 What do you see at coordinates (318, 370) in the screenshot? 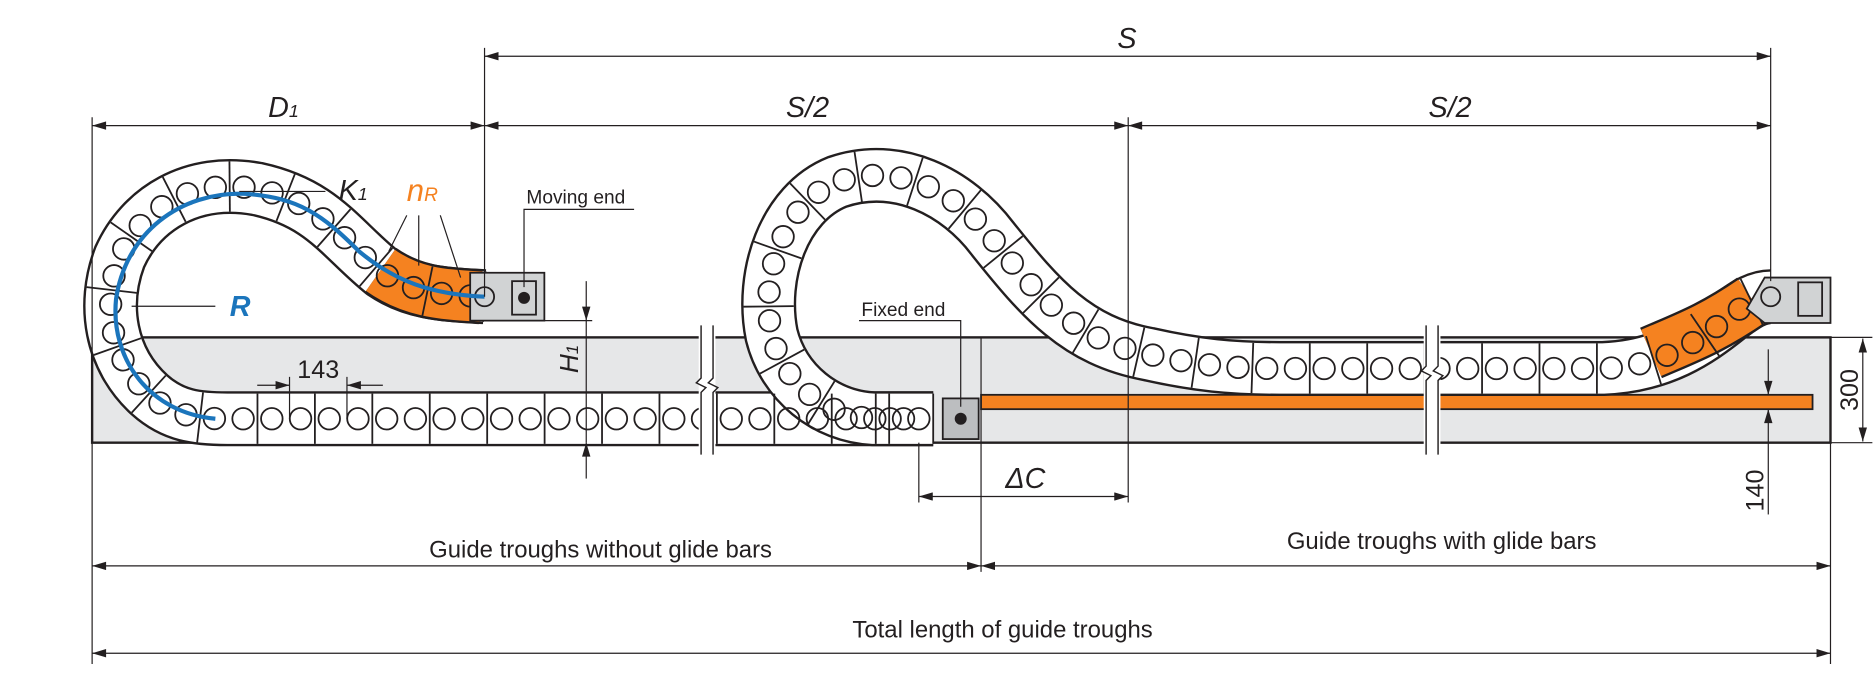
I see `label-143: 143` at bounding box center [318, 370].